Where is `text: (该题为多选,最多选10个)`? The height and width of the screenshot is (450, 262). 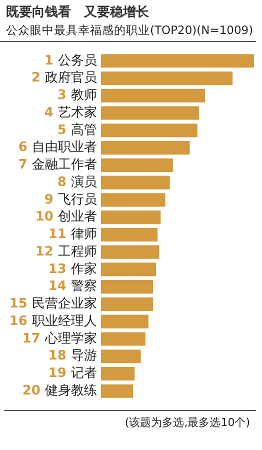
text: (该题为多选,最多选10个) is located at coordinates (130, 420).